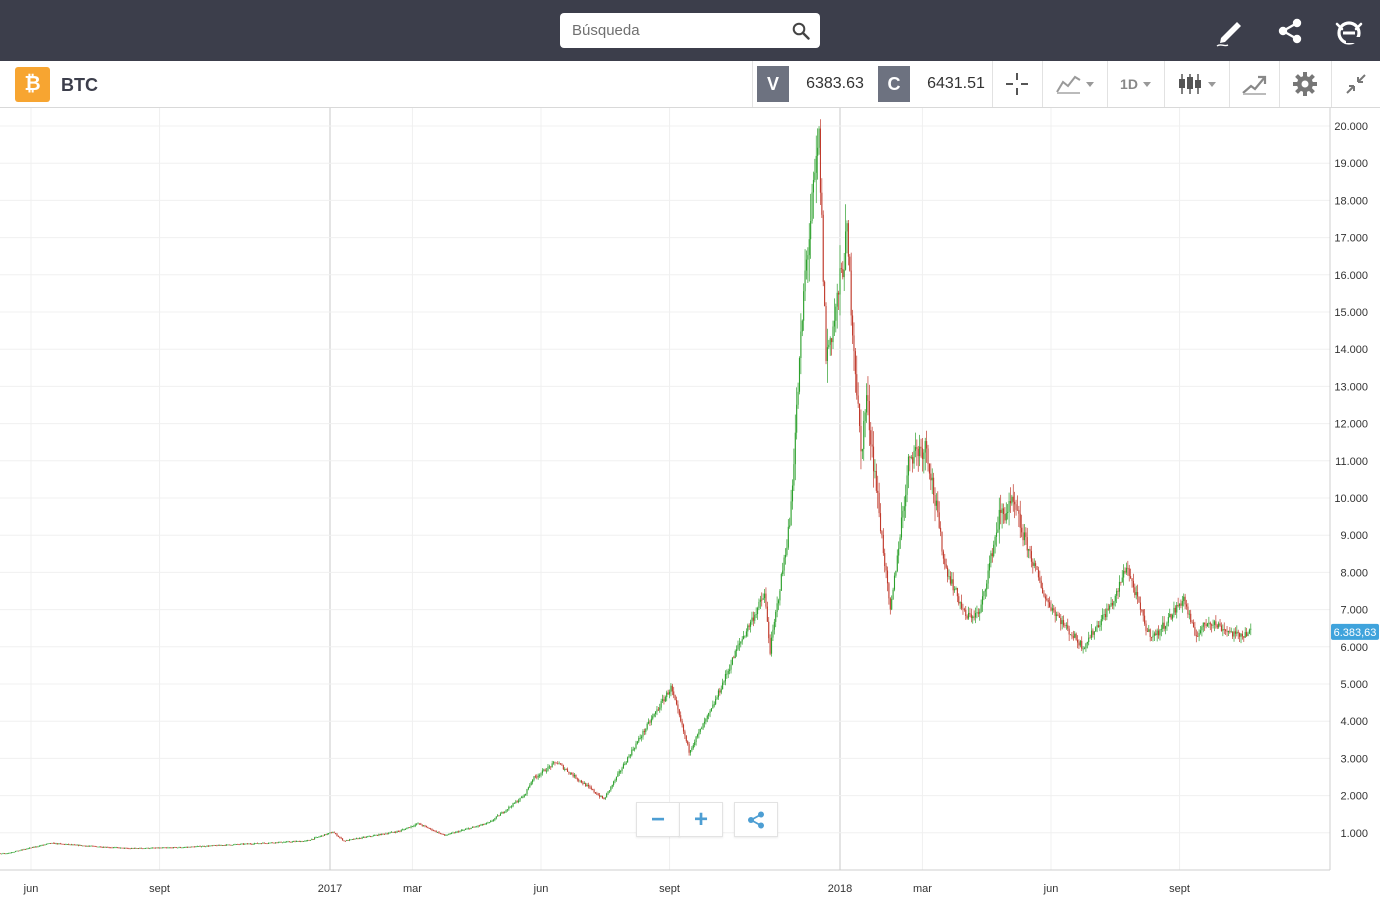 The height and width of the screenshot is (902, 1380). Describe the element at coordinates (801, 31) in the screenshot. I see `search-icon` at that location.